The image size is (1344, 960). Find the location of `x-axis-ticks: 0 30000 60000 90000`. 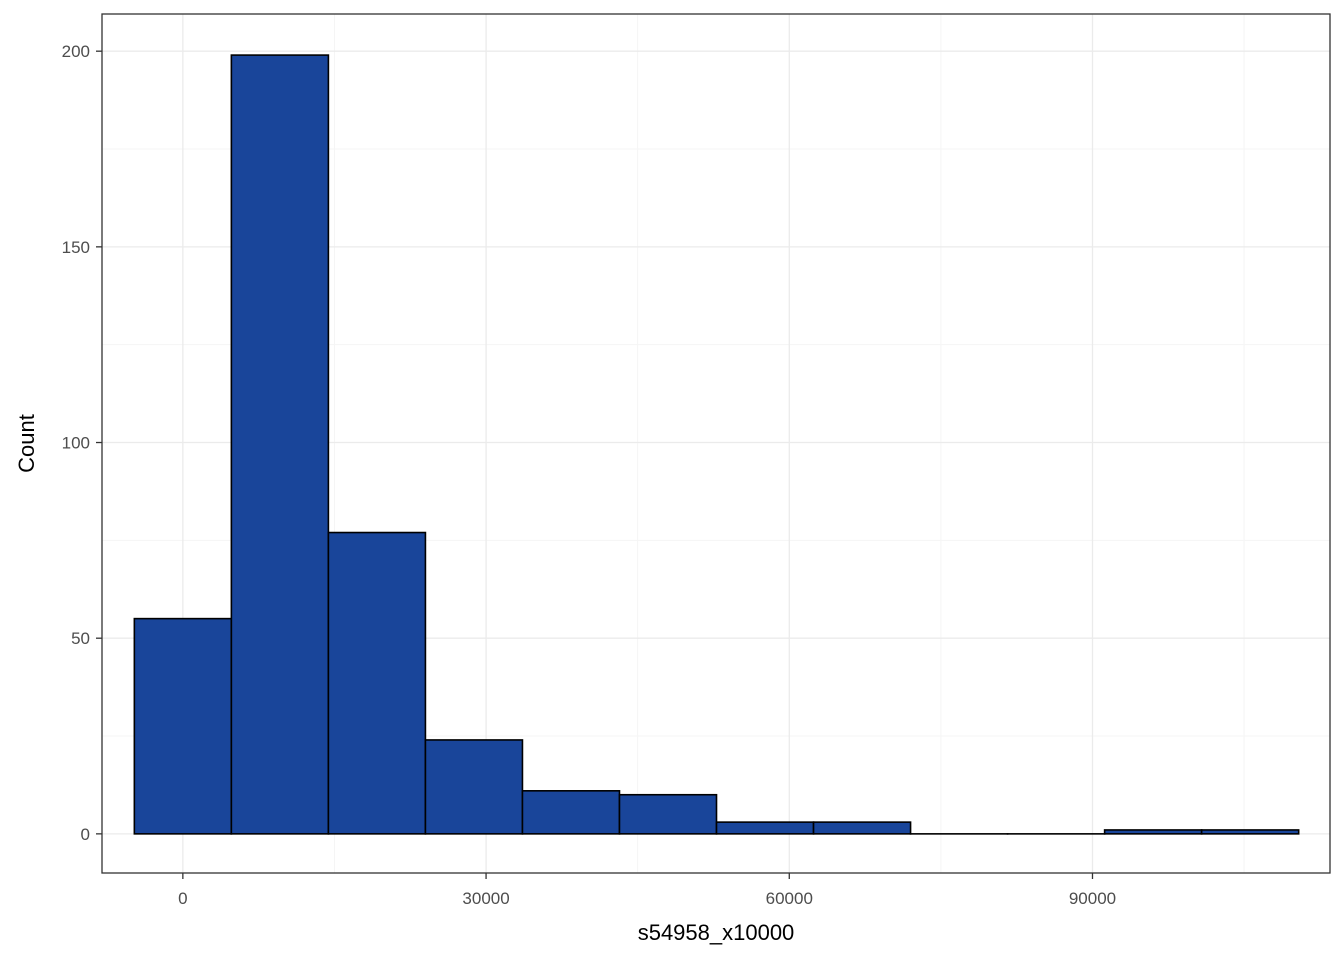

x-axis-ticks: 0 30000 60000 90000 is located at coordinates (647, 890).